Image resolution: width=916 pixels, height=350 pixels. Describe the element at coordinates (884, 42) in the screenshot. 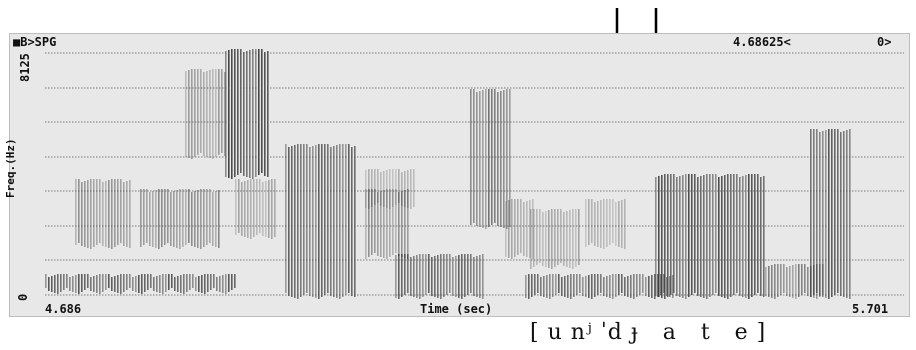

I see `channel-indicator: 0>` at that location.